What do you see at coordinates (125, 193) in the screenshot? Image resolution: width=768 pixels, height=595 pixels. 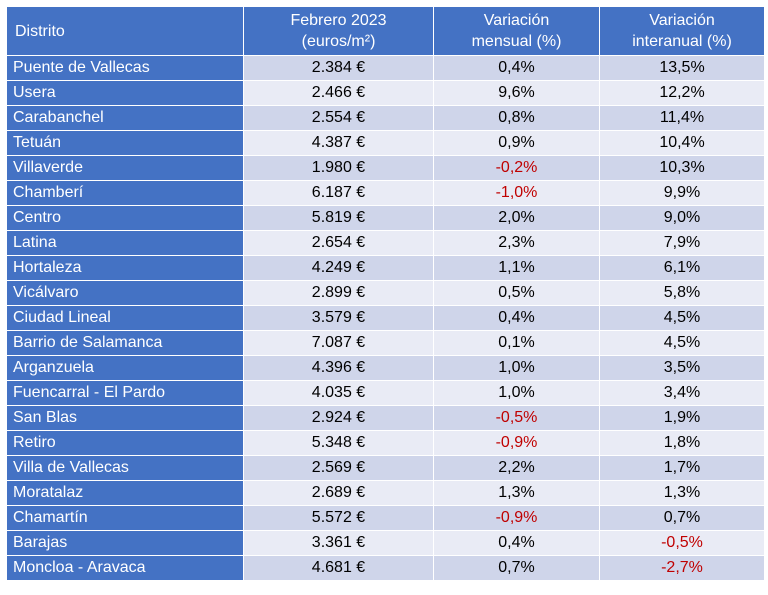 I see `district-cell: Chamberí` at bounding box center [125, 193].